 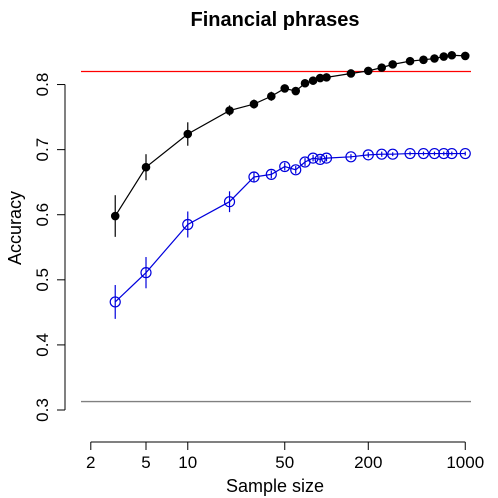 What do you see at coordinates (42, 215) in the screenshot?
I see `y-tick-label: 0.6` at bounding box center [42, 215].